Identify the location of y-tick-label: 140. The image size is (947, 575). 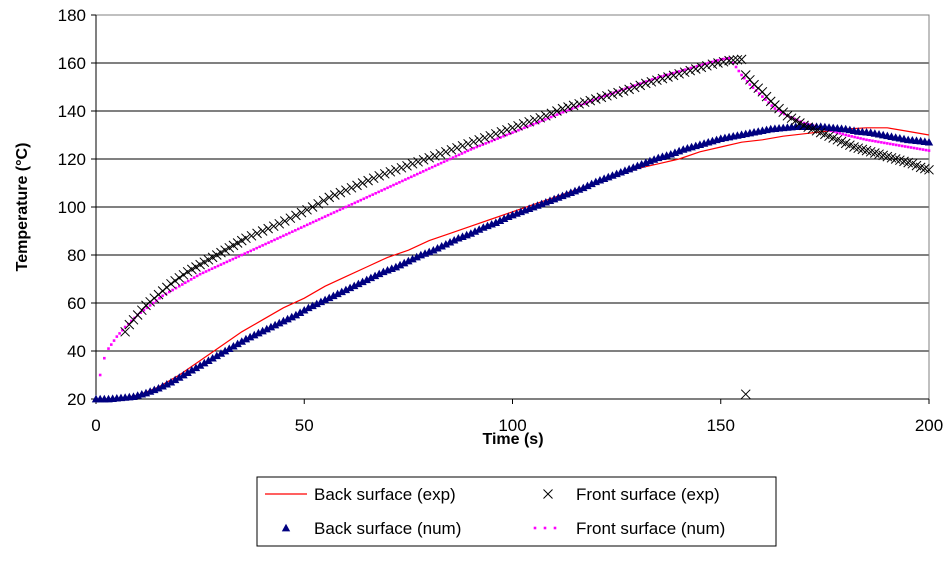
(72, 111).